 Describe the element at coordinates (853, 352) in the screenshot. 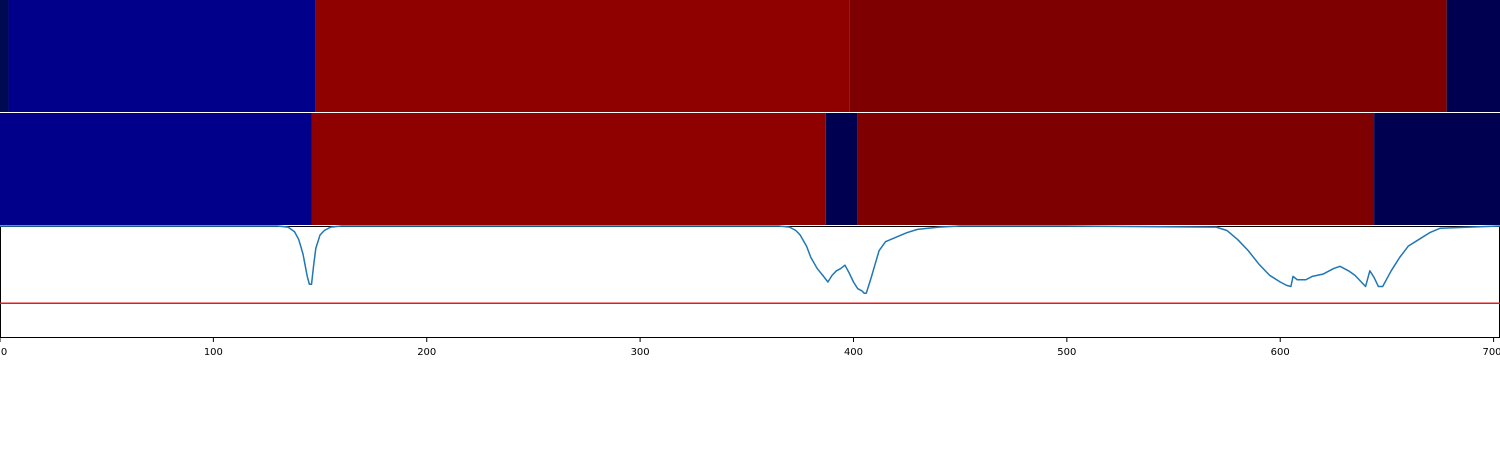

I see `x-tick-label-4: 400` at that location.